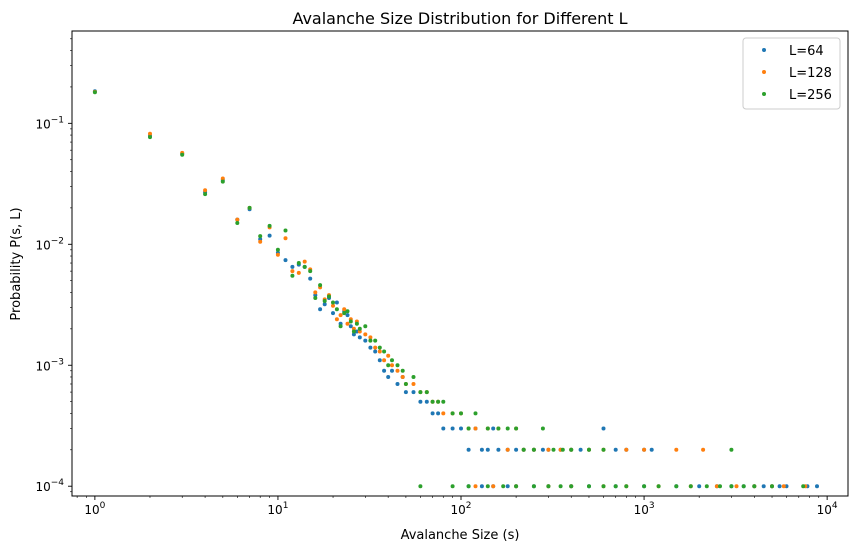 Image resolution: width=857 pixels, height=552 pixels. What do you see at coordinates (827, 509) in the screenshot?
I see `x-tick-label-4: 104` at bounding box center [827, 509].